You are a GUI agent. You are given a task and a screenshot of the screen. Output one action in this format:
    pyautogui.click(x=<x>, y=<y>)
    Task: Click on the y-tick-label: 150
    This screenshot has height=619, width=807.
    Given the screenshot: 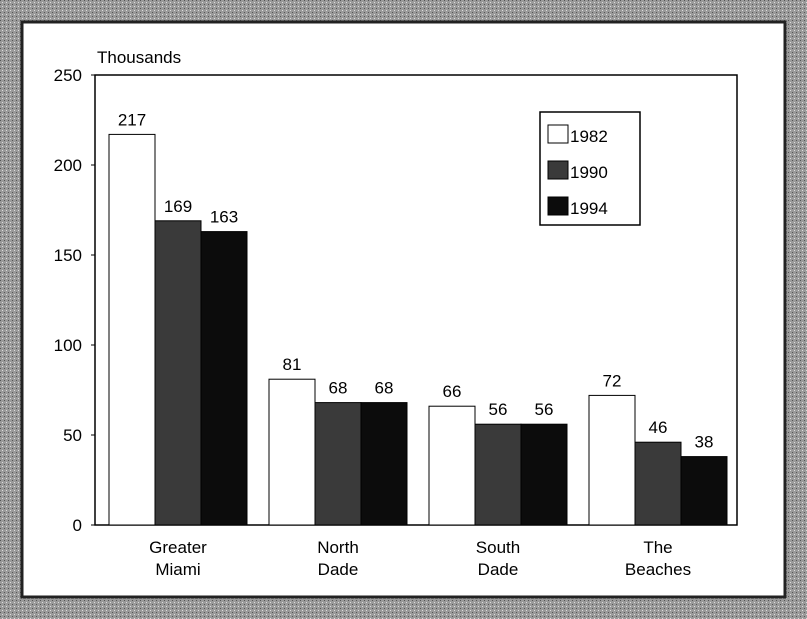 What is the action you would take?
    pyautogui.click(x=68, y=255)
    